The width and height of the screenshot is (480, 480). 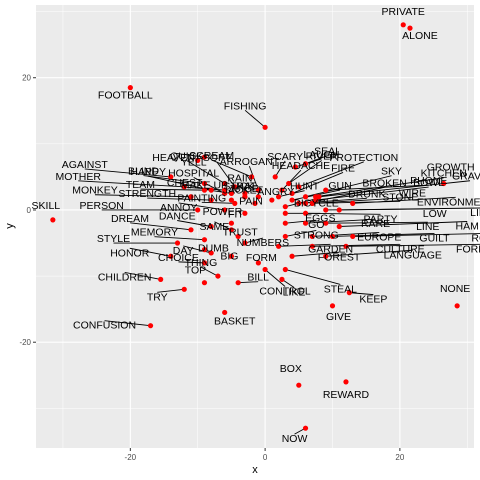 What do you see at coordinates (235, 321) in the screenshot?
I see `data-label: BASKET` at bounding box center [235, 321].